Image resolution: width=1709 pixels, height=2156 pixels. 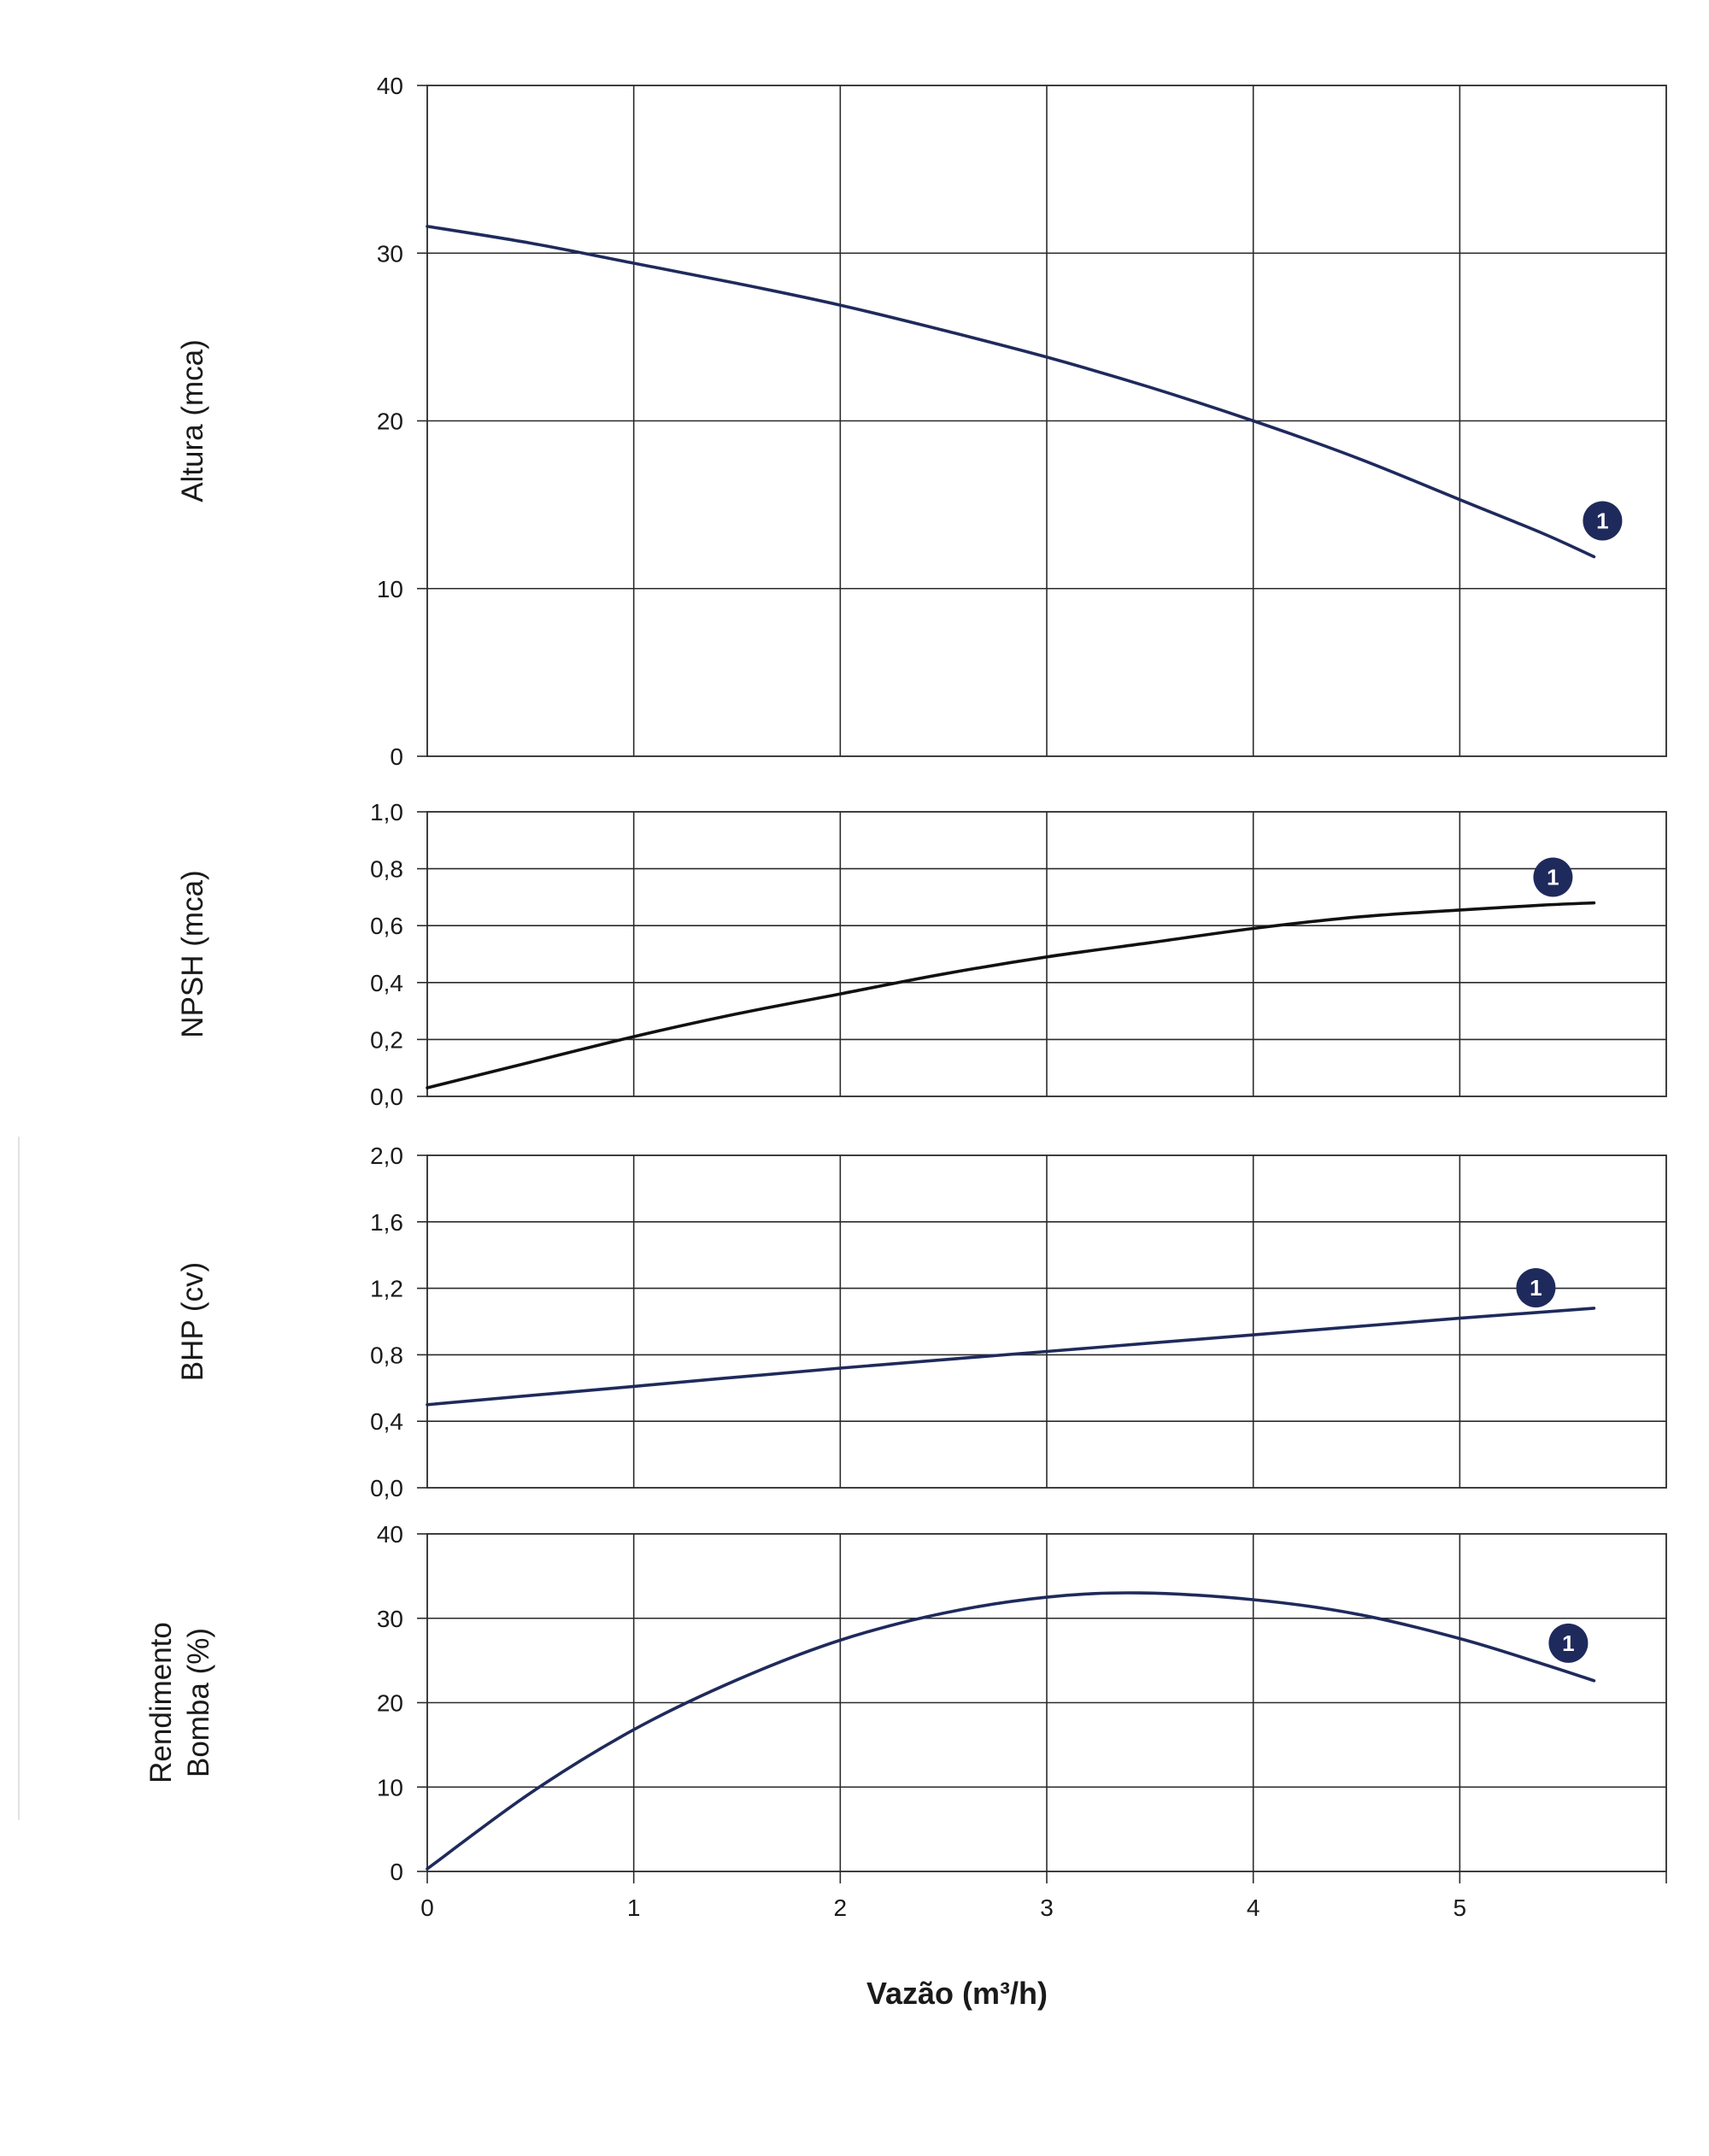 What do you see at coordinates (161, 1702) in the screenshot?
I see `y-axis-title-line: Rendimento` at bounding box center [161, 1702].